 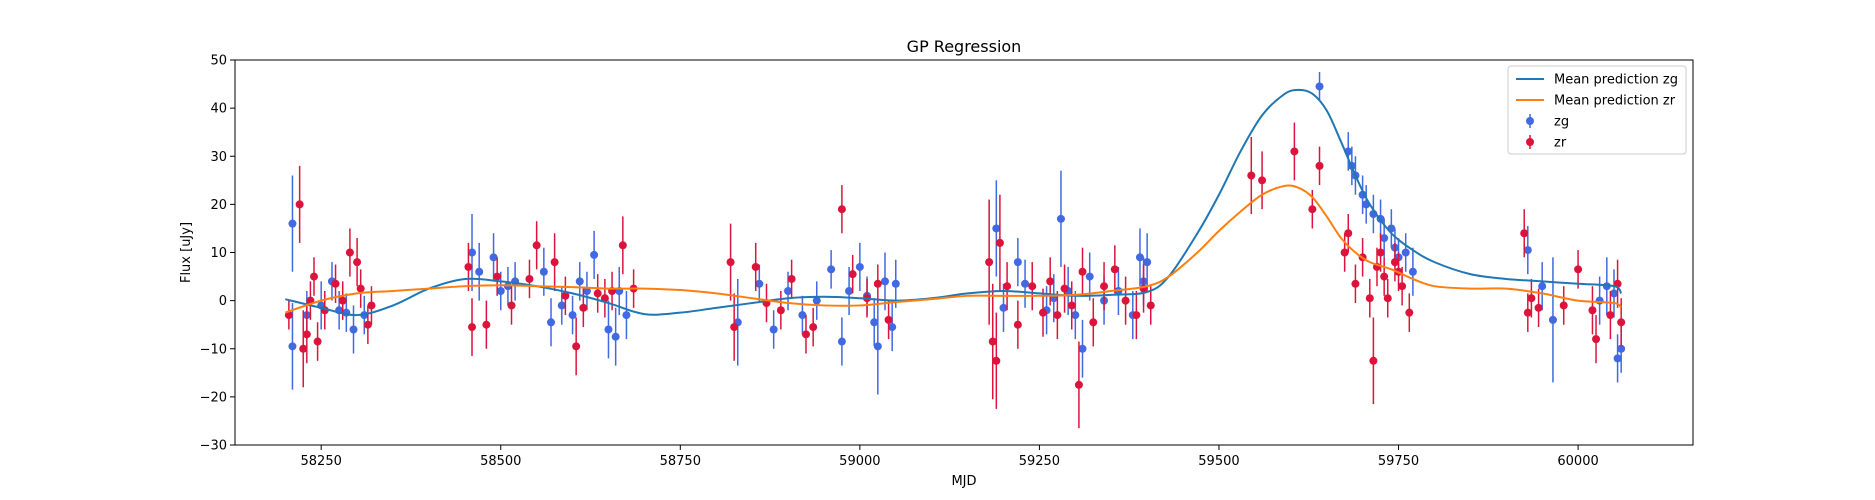 I want to click on legend-entry-label: zg, so click(x=1561, y=122).